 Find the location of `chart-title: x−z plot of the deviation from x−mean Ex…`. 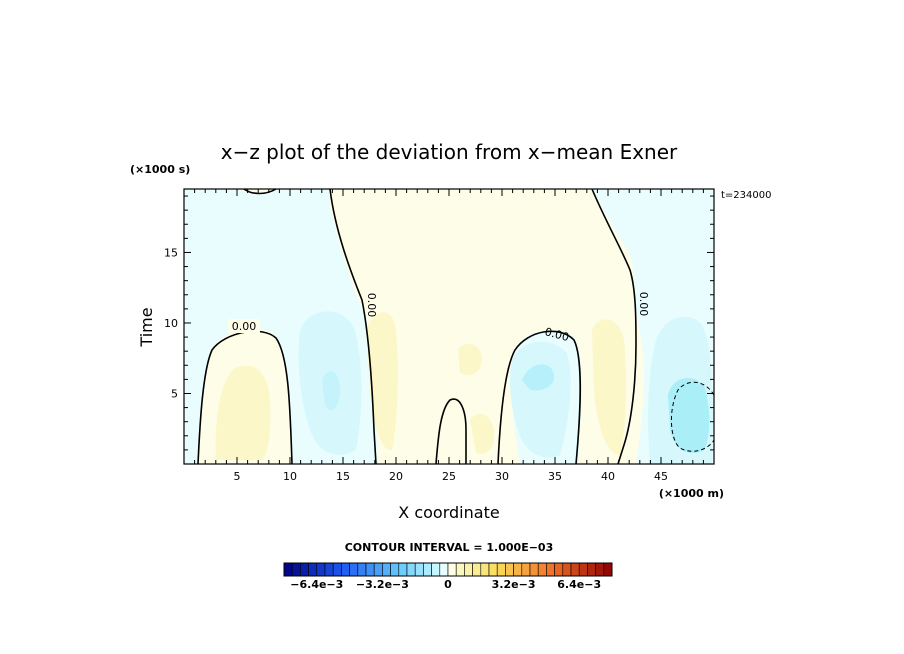

chart-title: x−z plot of the deviation from x−mean Ex… is located at coordinates (449, 152).